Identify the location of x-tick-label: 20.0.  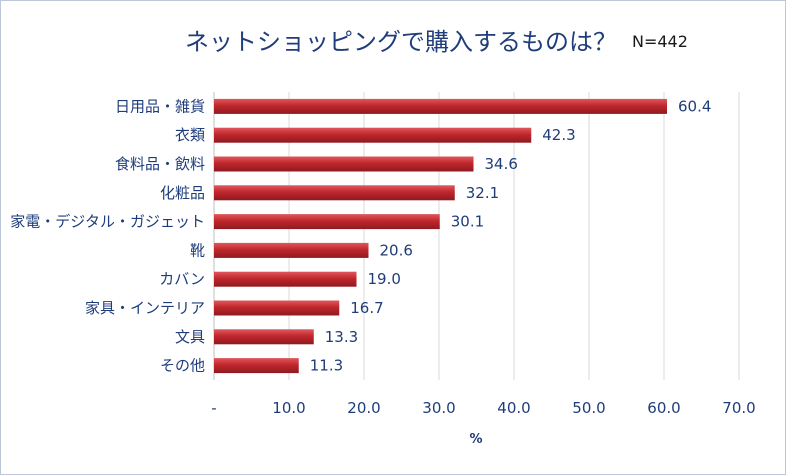
(363, 408).